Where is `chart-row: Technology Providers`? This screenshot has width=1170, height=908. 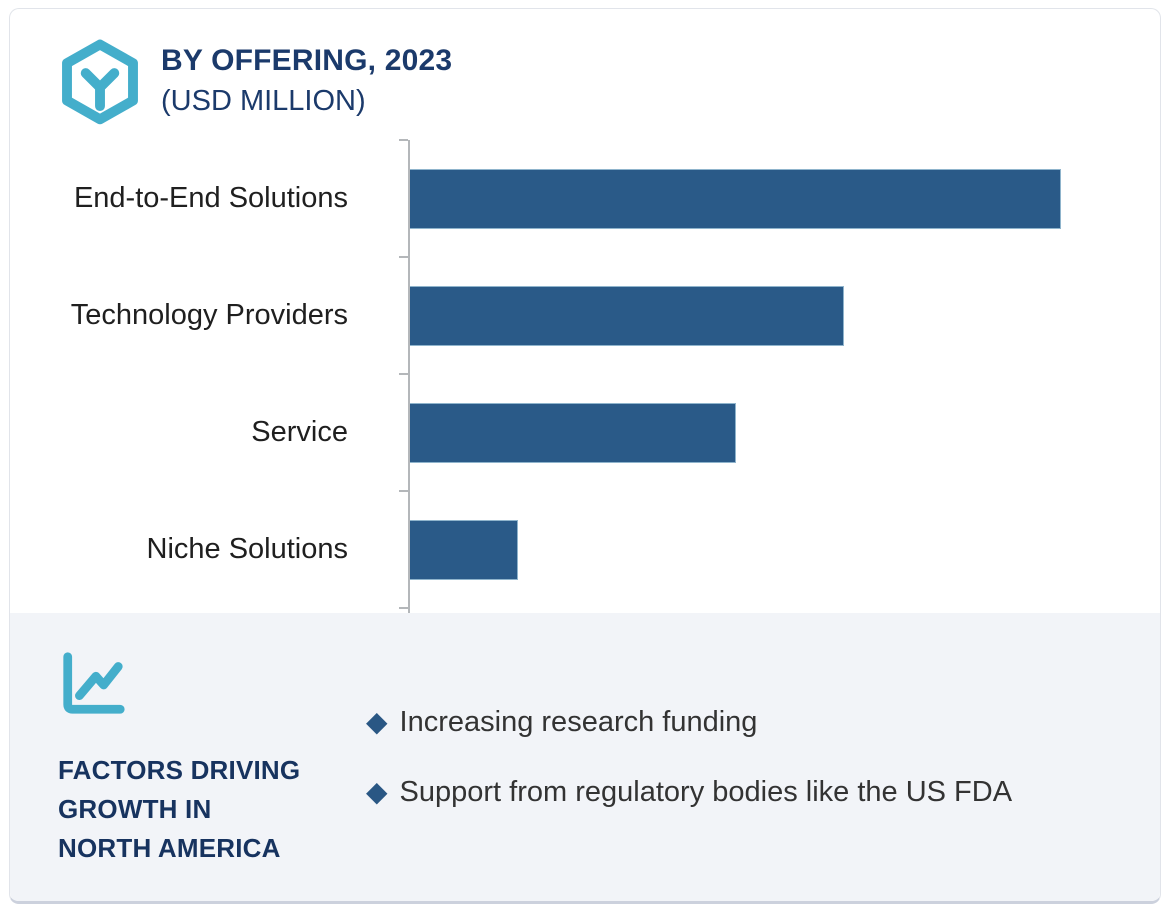 chart-row: Technology Providers is located at coordinates (585, 315).